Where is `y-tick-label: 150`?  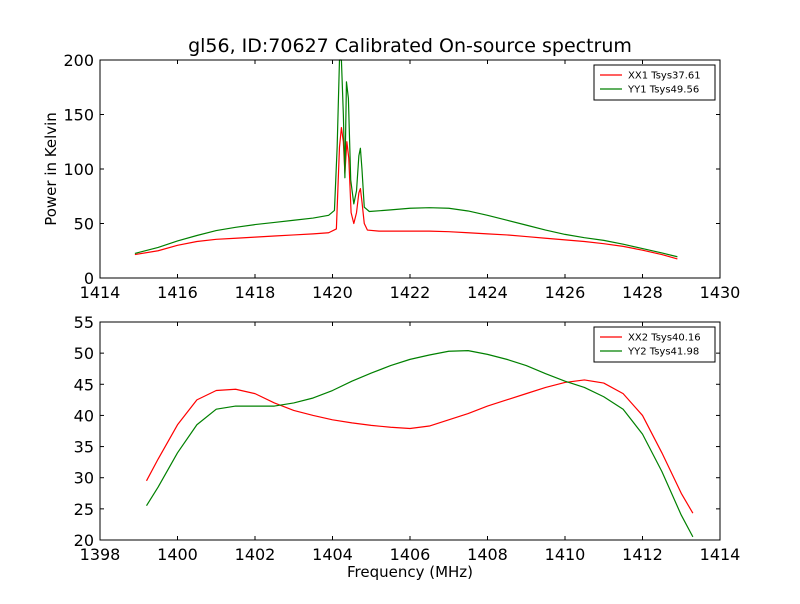 y-tick-label: 150 is located at coordinates (78, 115).